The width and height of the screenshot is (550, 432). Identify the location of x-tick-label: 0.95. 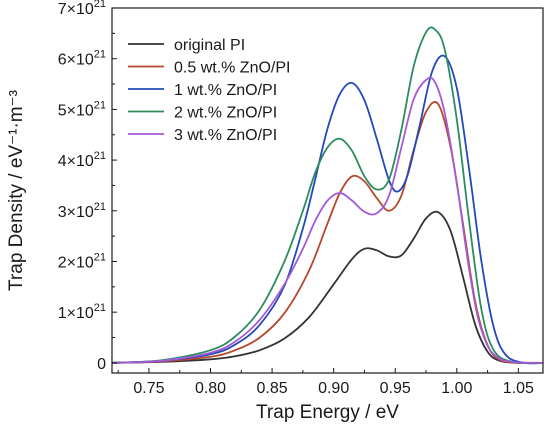
(395, 388).